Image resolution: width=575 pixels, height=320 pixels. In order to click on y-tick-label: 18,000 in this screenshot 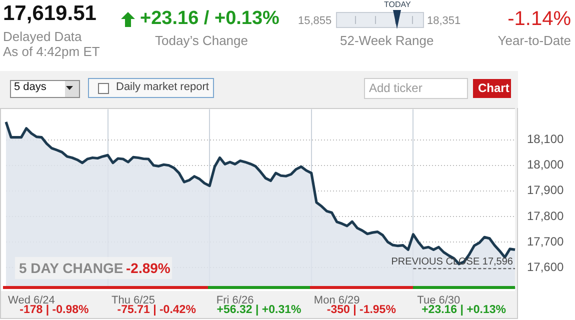, I will do `click(545, 165)`.